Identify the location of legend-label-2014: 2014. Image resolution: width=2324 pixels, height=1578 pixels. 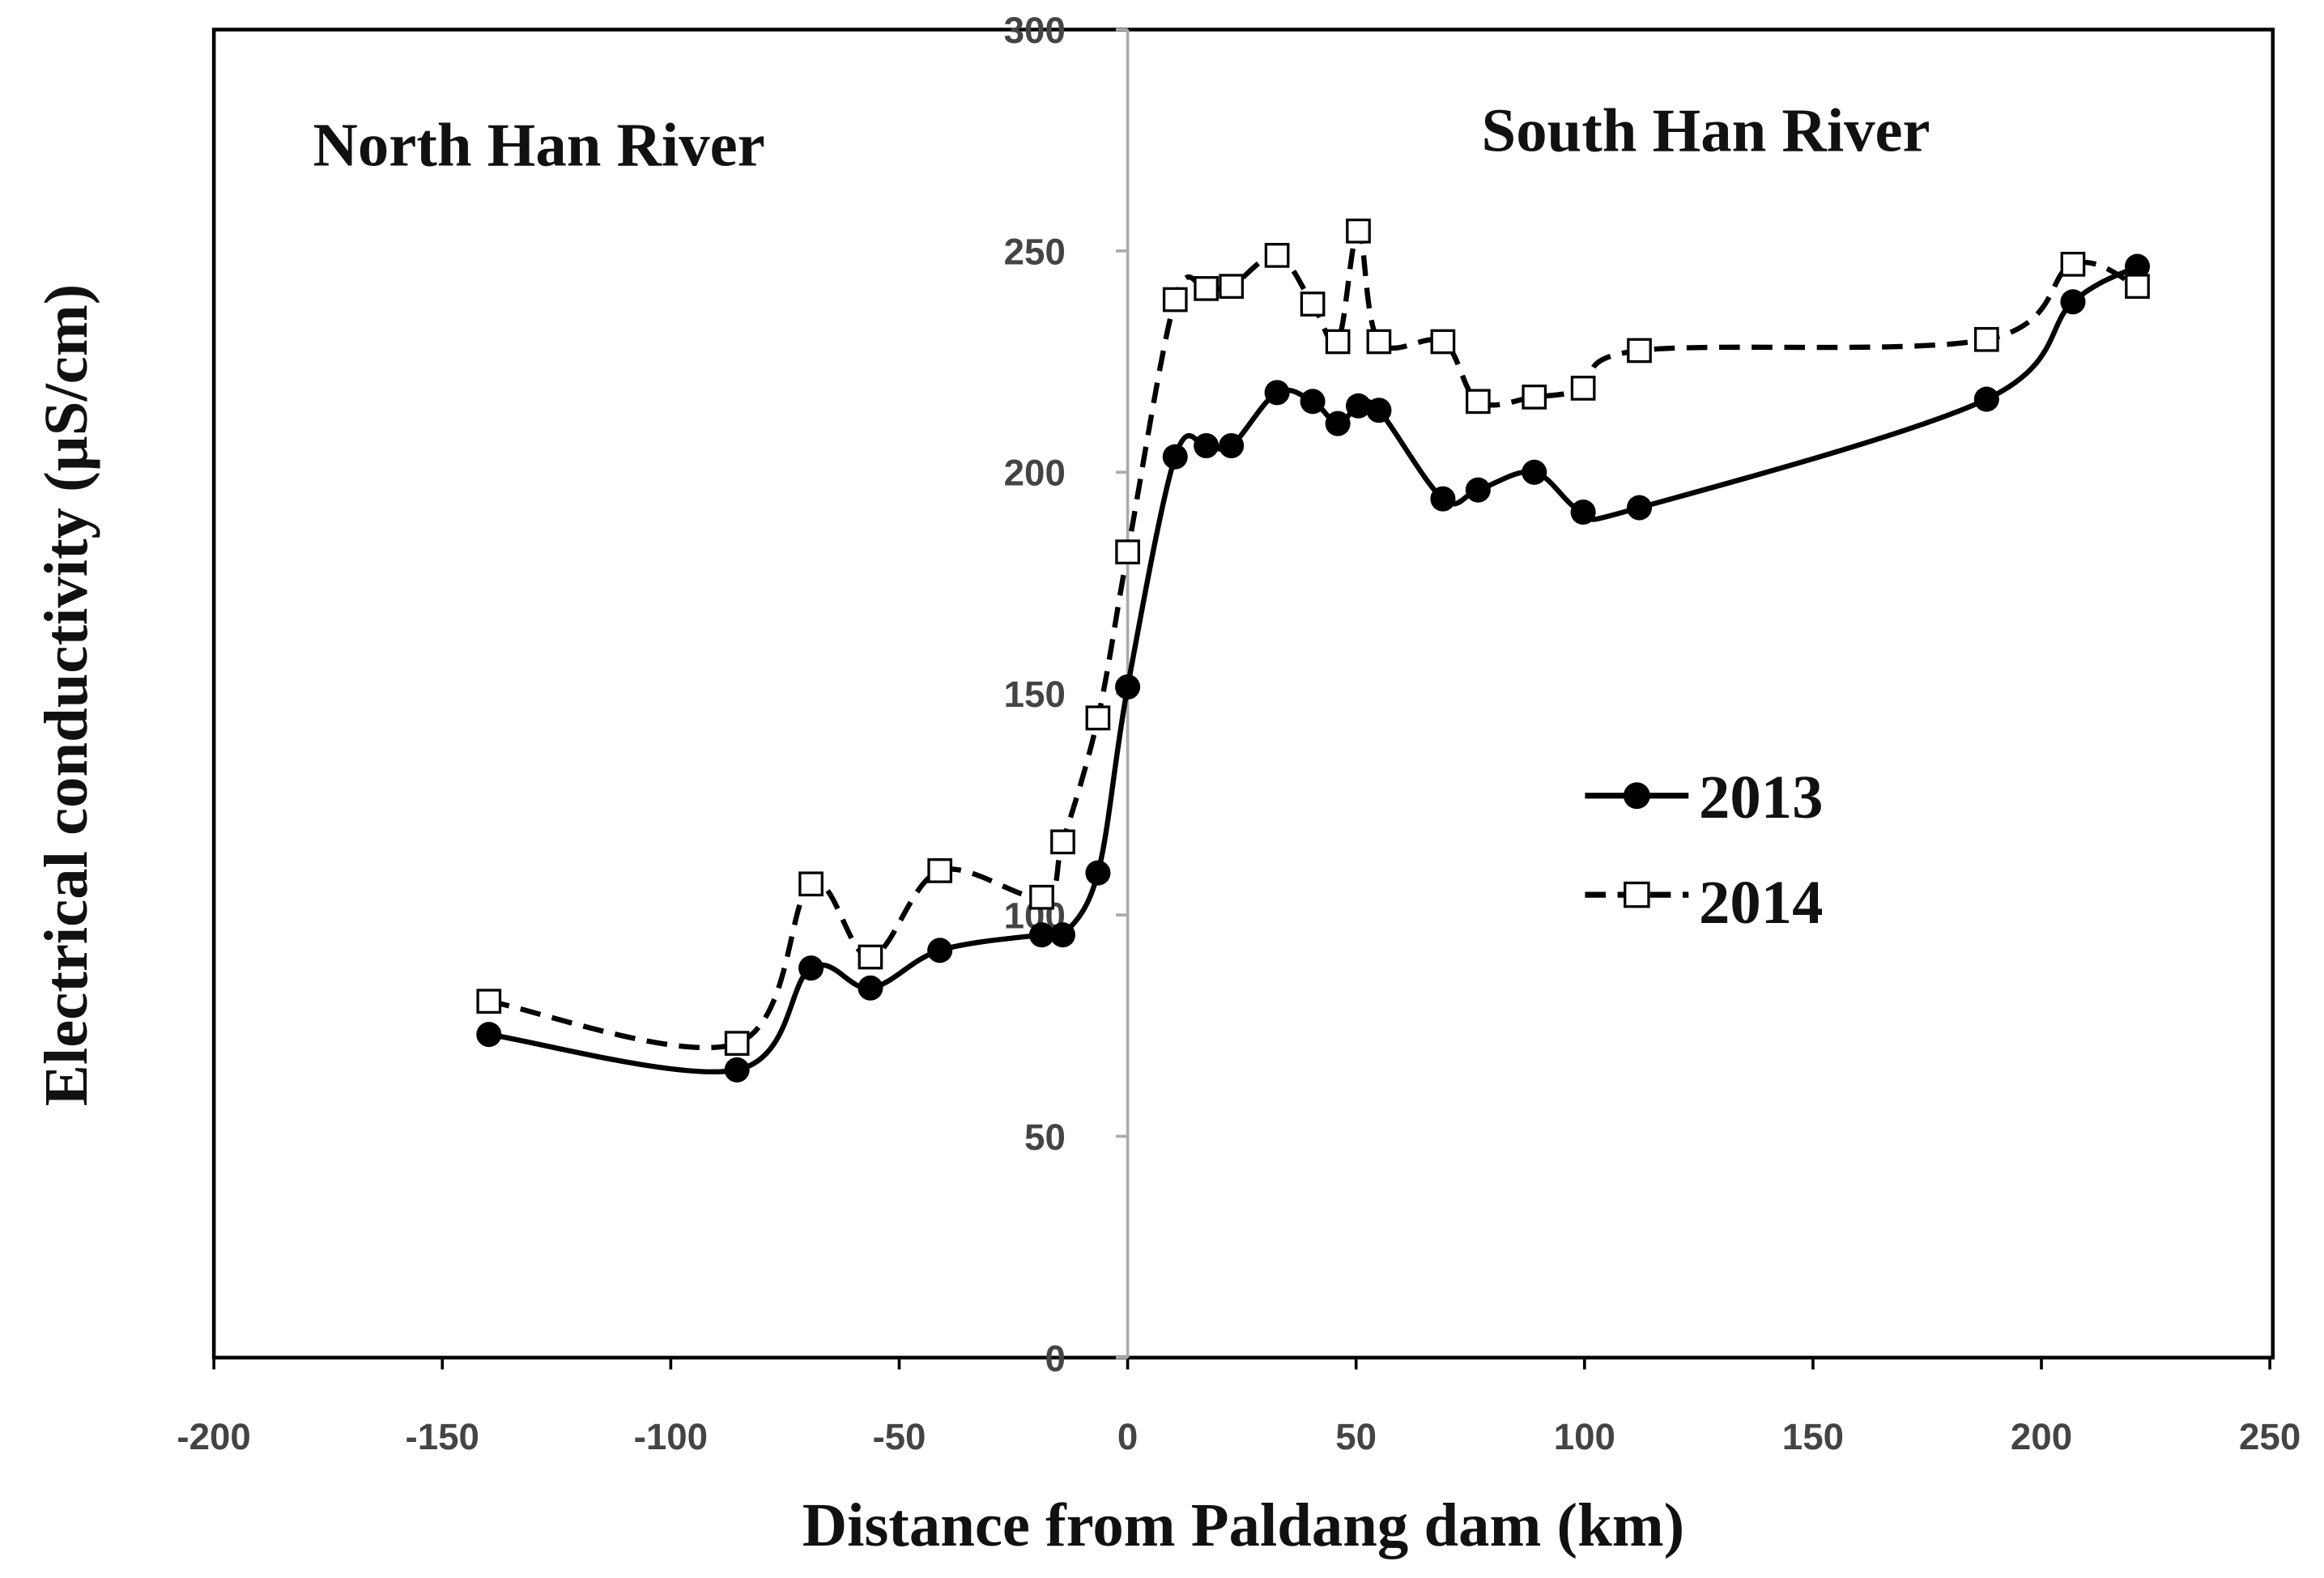
(1761, 902).